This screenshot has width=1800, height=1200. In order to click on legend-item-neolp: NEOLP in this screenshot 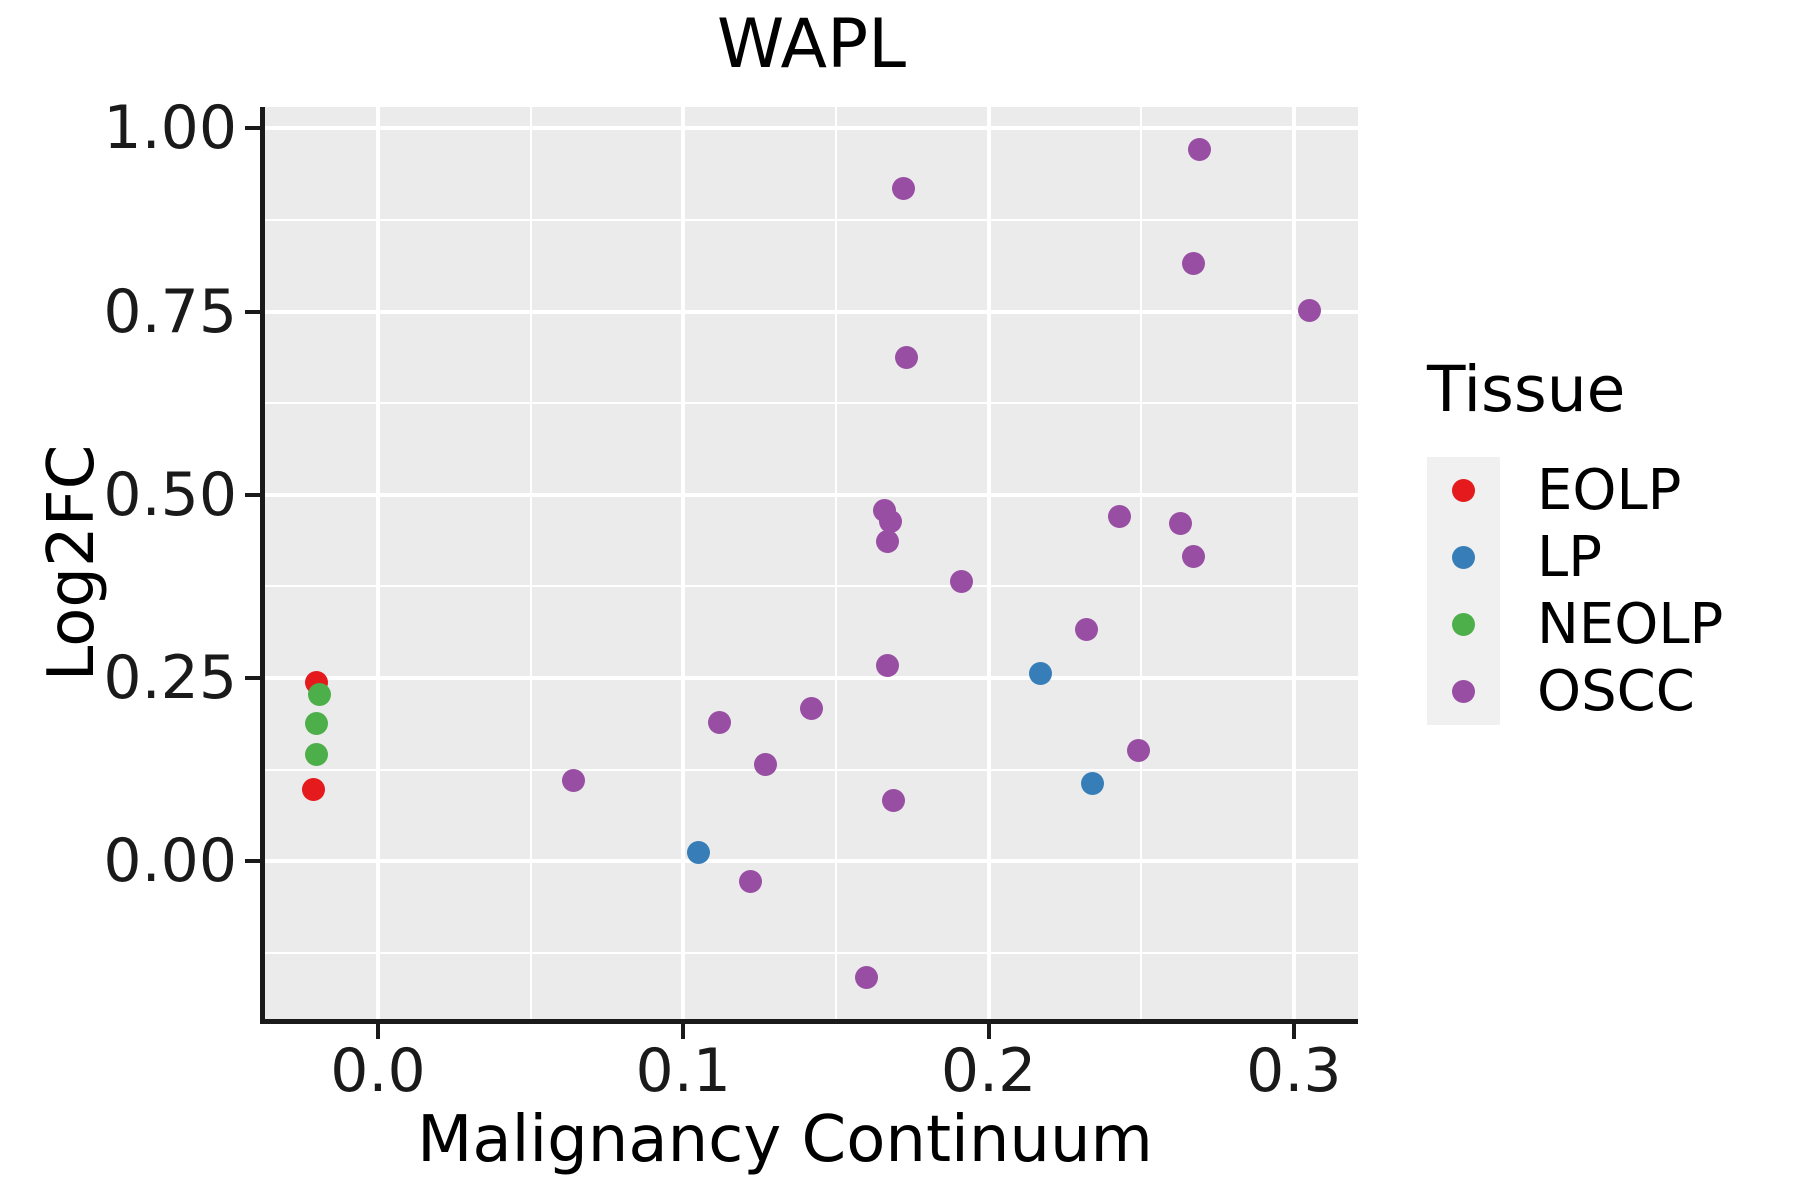, I will do `click(1575, 624)`.